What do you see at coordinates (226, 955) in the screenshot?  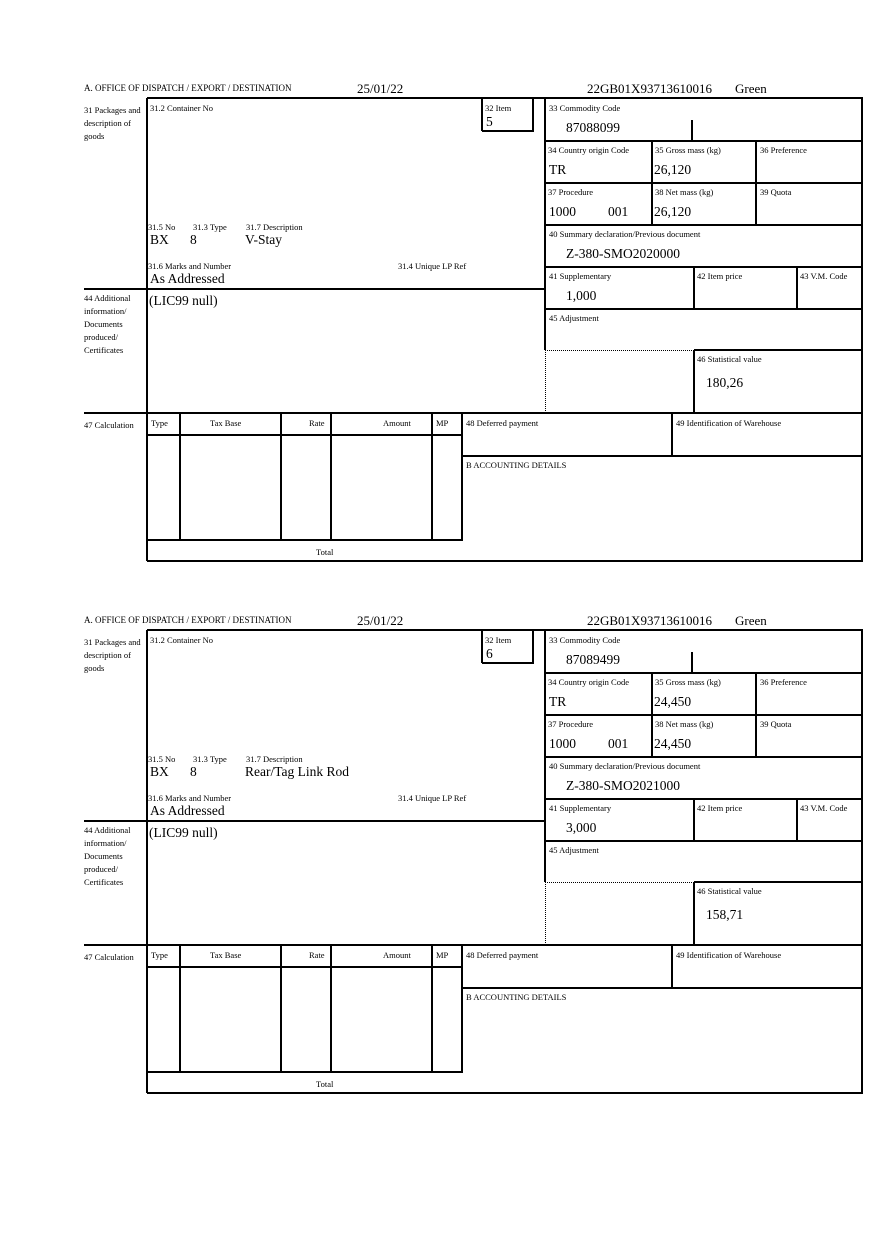 I see `calc-tax-base-header: Tax Base` at bounding box center [226, 955].